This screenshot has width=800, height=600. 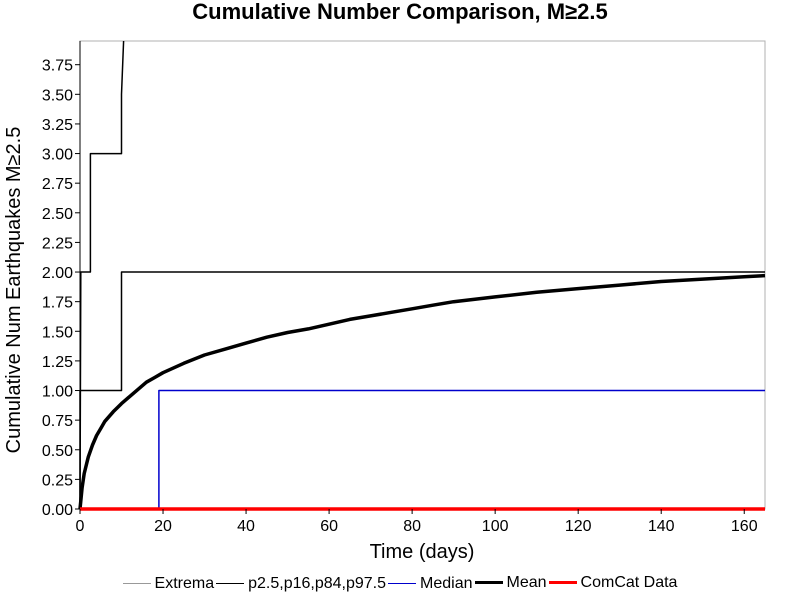 I want to click on y-tick-label: 3.25, so click(x=57, y=125).